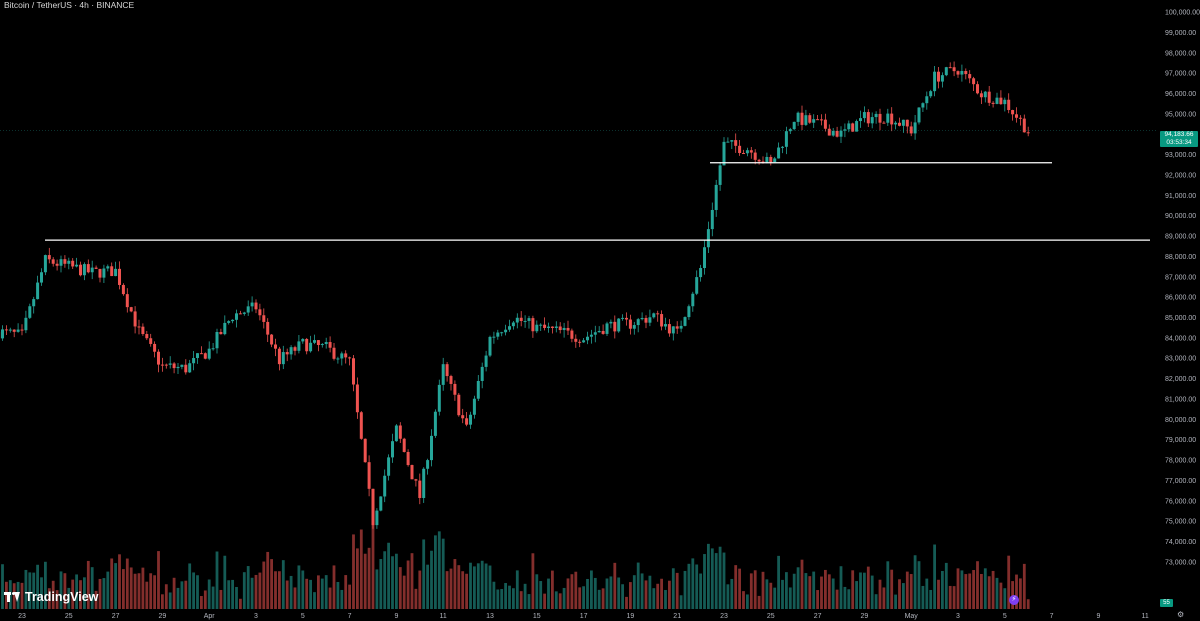 The width and height of the screenshot is (1200, 621). Describe the element at coordinates (1181, 614) in the screenshot. I see `gear-icon: ⚙` at that location.